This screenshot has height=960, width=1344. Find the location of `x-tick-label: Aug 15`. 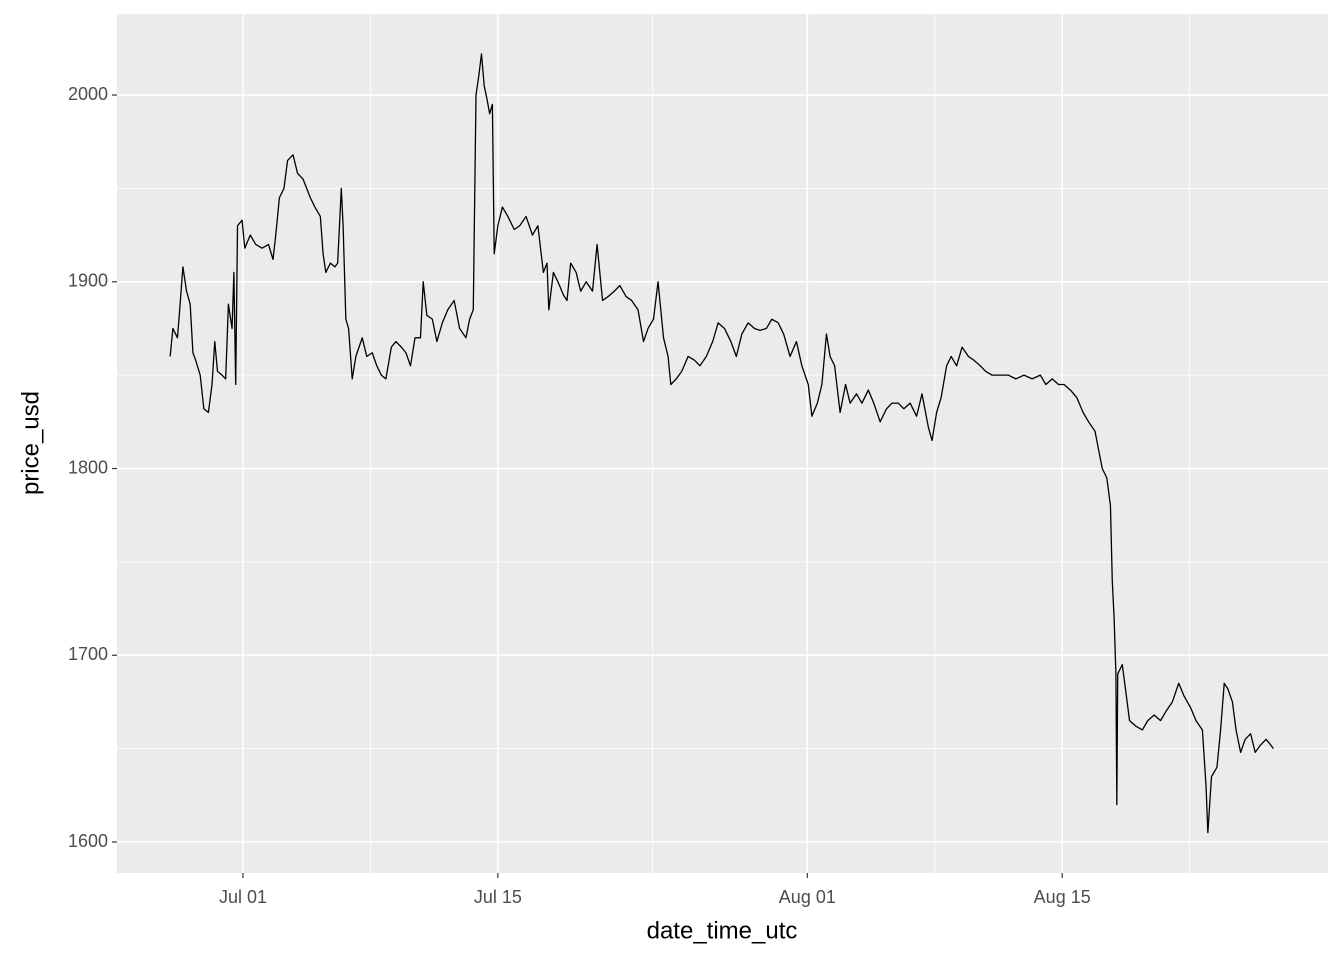

x-tick-label: Aug 15 is located at coordinates (1062, 897).